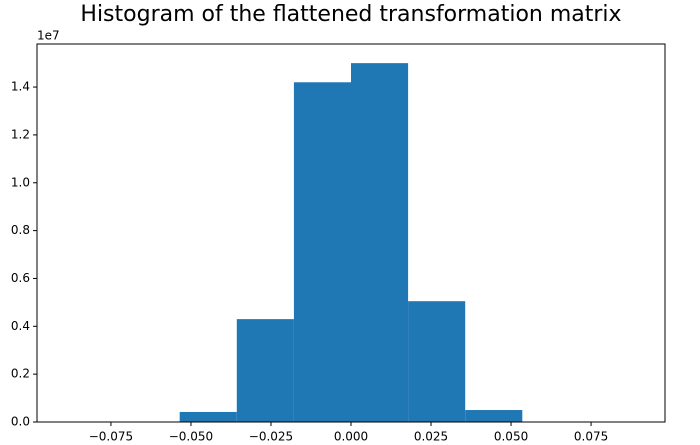 The height and width of the screenshot is (445, 700). I want to click on x-tick-label: 0.050, so click(511, 437).